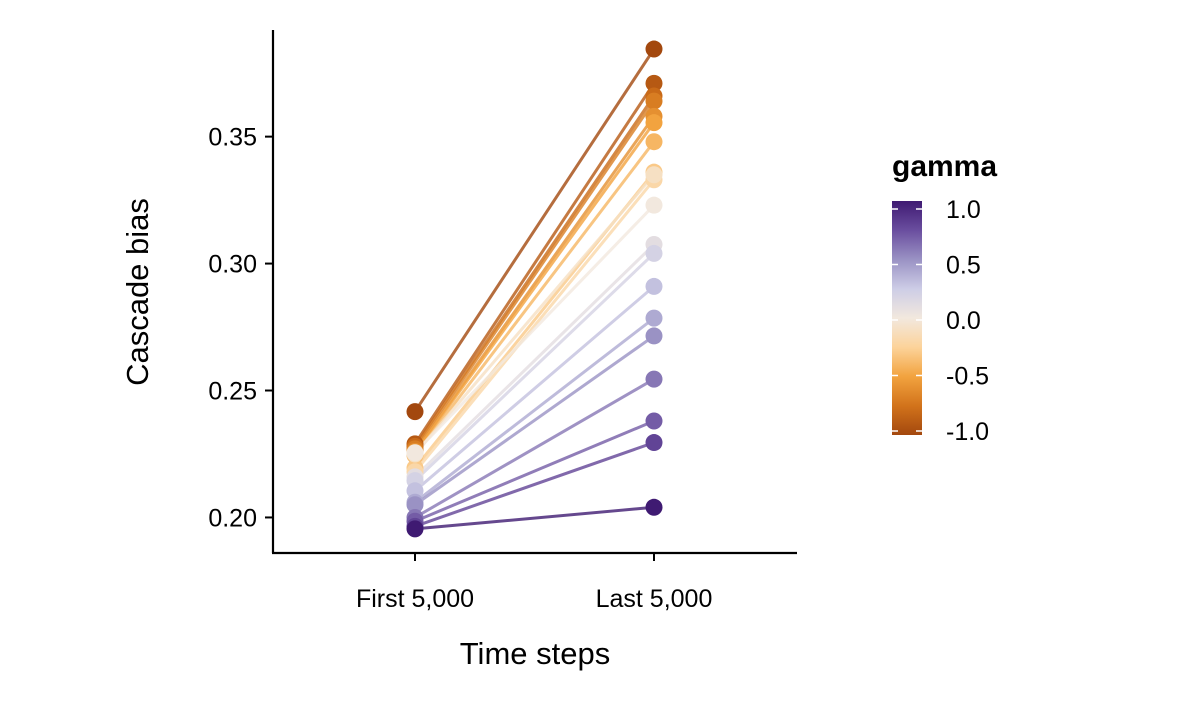 The image size is (1181, 708). What do you see at coordinates (535, 653) in the screenshot?
I see `x-axis-title: Time steps` at bounding box center [535, 653].